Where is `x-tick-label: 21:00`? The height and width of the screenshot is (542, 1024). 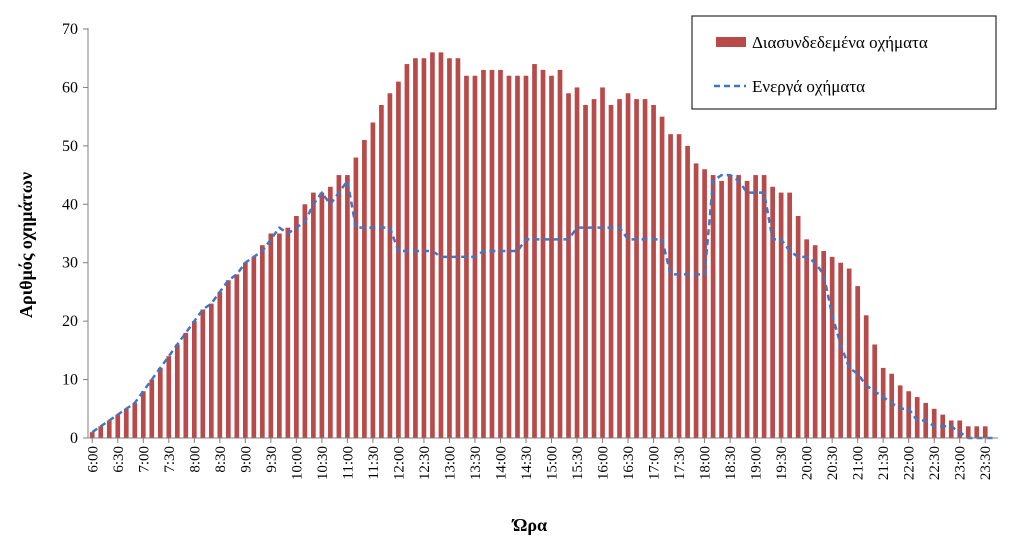 x-tick-label: 21:00 is located at coordinates (859, 463).